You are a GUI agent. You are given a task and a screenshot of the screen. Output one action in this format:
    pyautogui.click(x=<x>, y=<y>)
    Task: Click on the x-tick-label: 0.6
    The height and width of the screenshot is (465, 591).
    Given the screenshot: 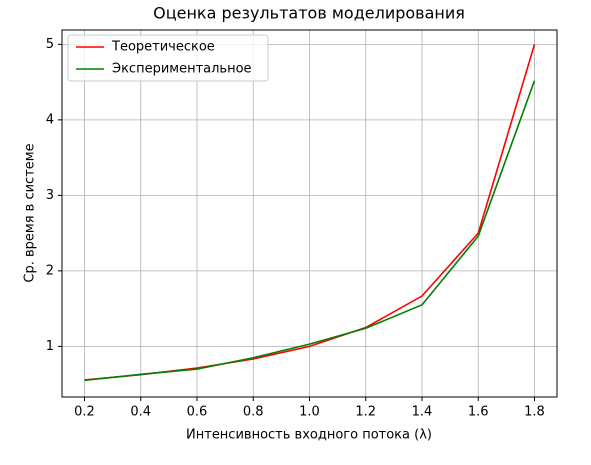 What is the action you would take?
    pyautogui.click(x=197, y=412)
    